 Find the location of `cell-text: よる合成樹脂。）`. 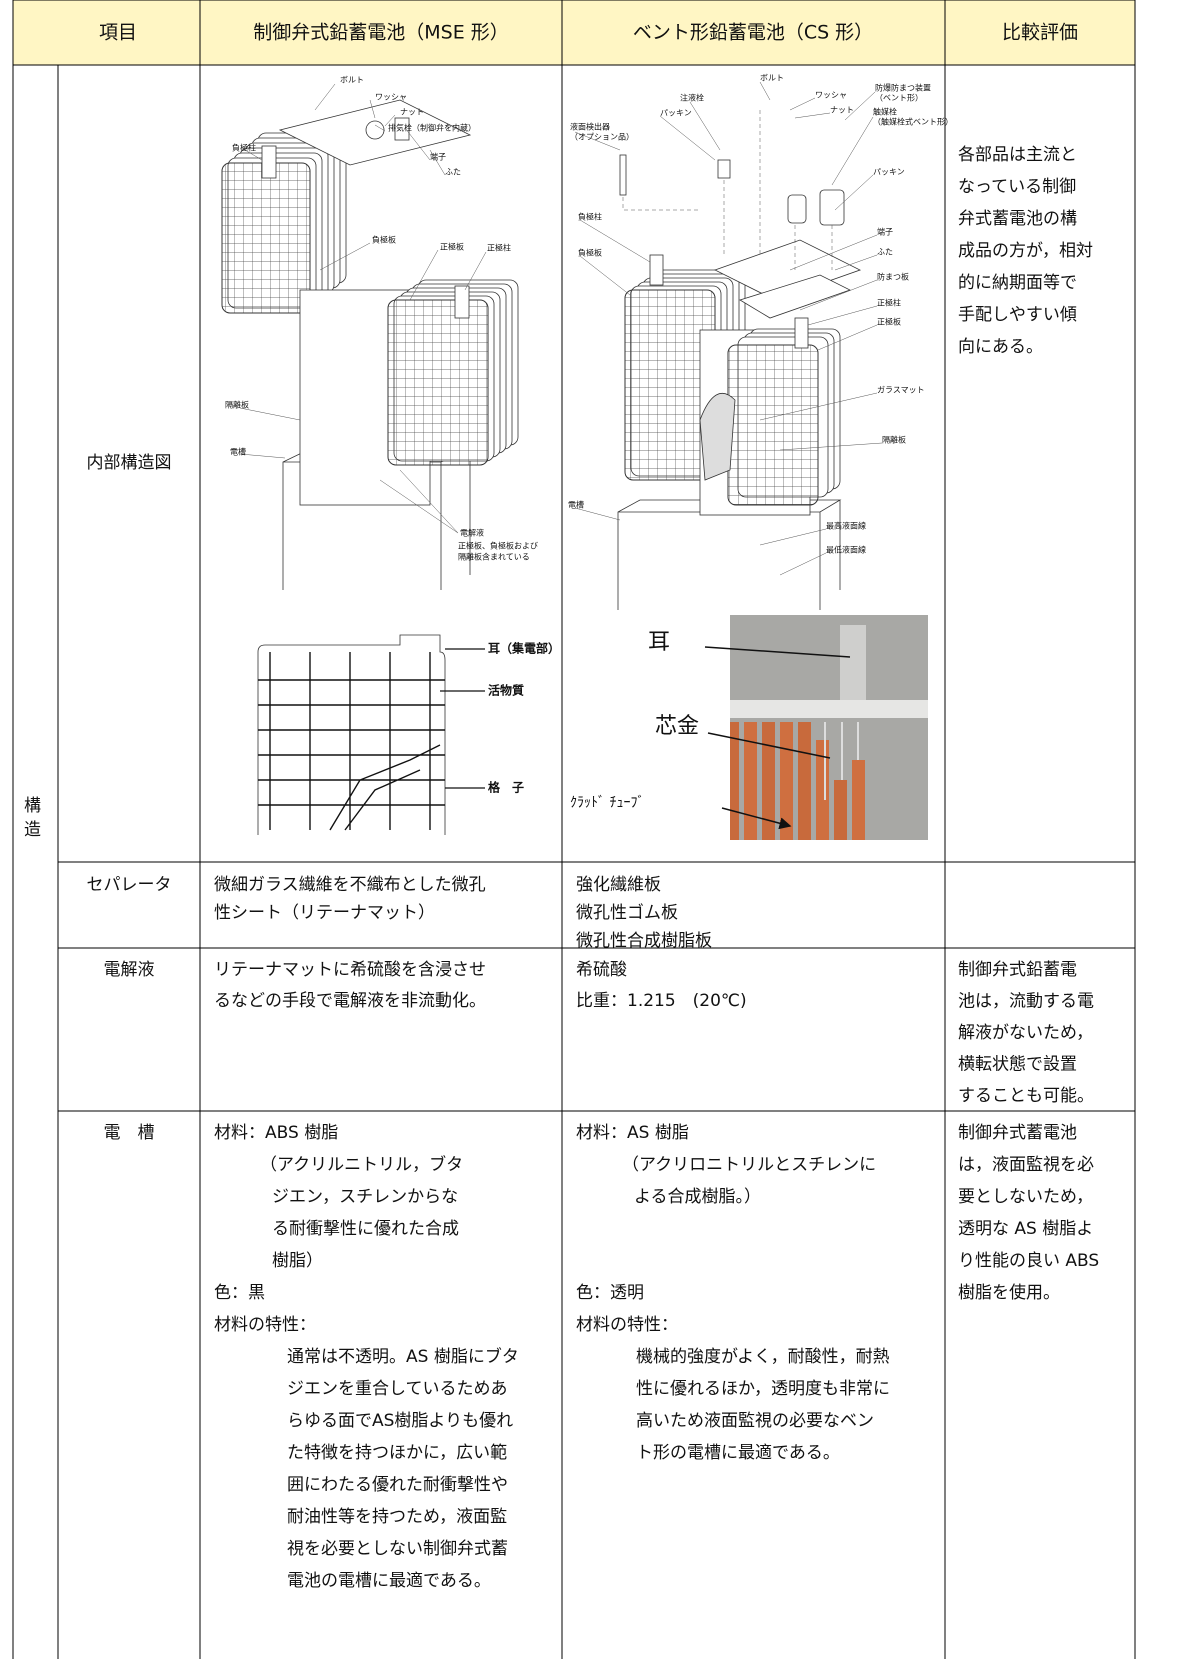

cell-text: よる合成樹脂。） is located at coordinates (697, 1197).